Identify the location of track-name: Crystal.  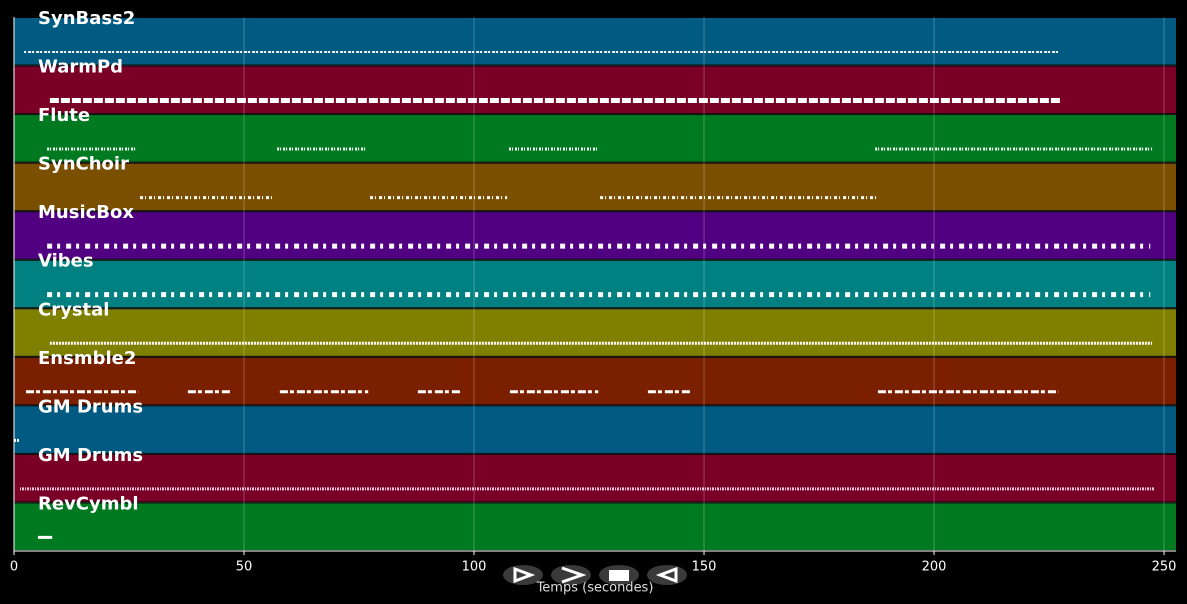
(73, 309).